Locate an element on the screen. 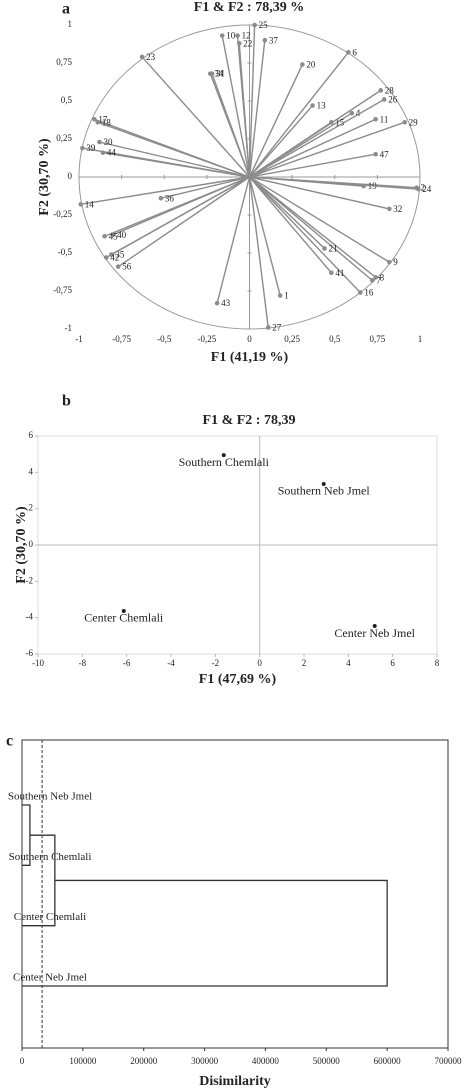  vector-label: 35 is located at coordinates (120, 255).